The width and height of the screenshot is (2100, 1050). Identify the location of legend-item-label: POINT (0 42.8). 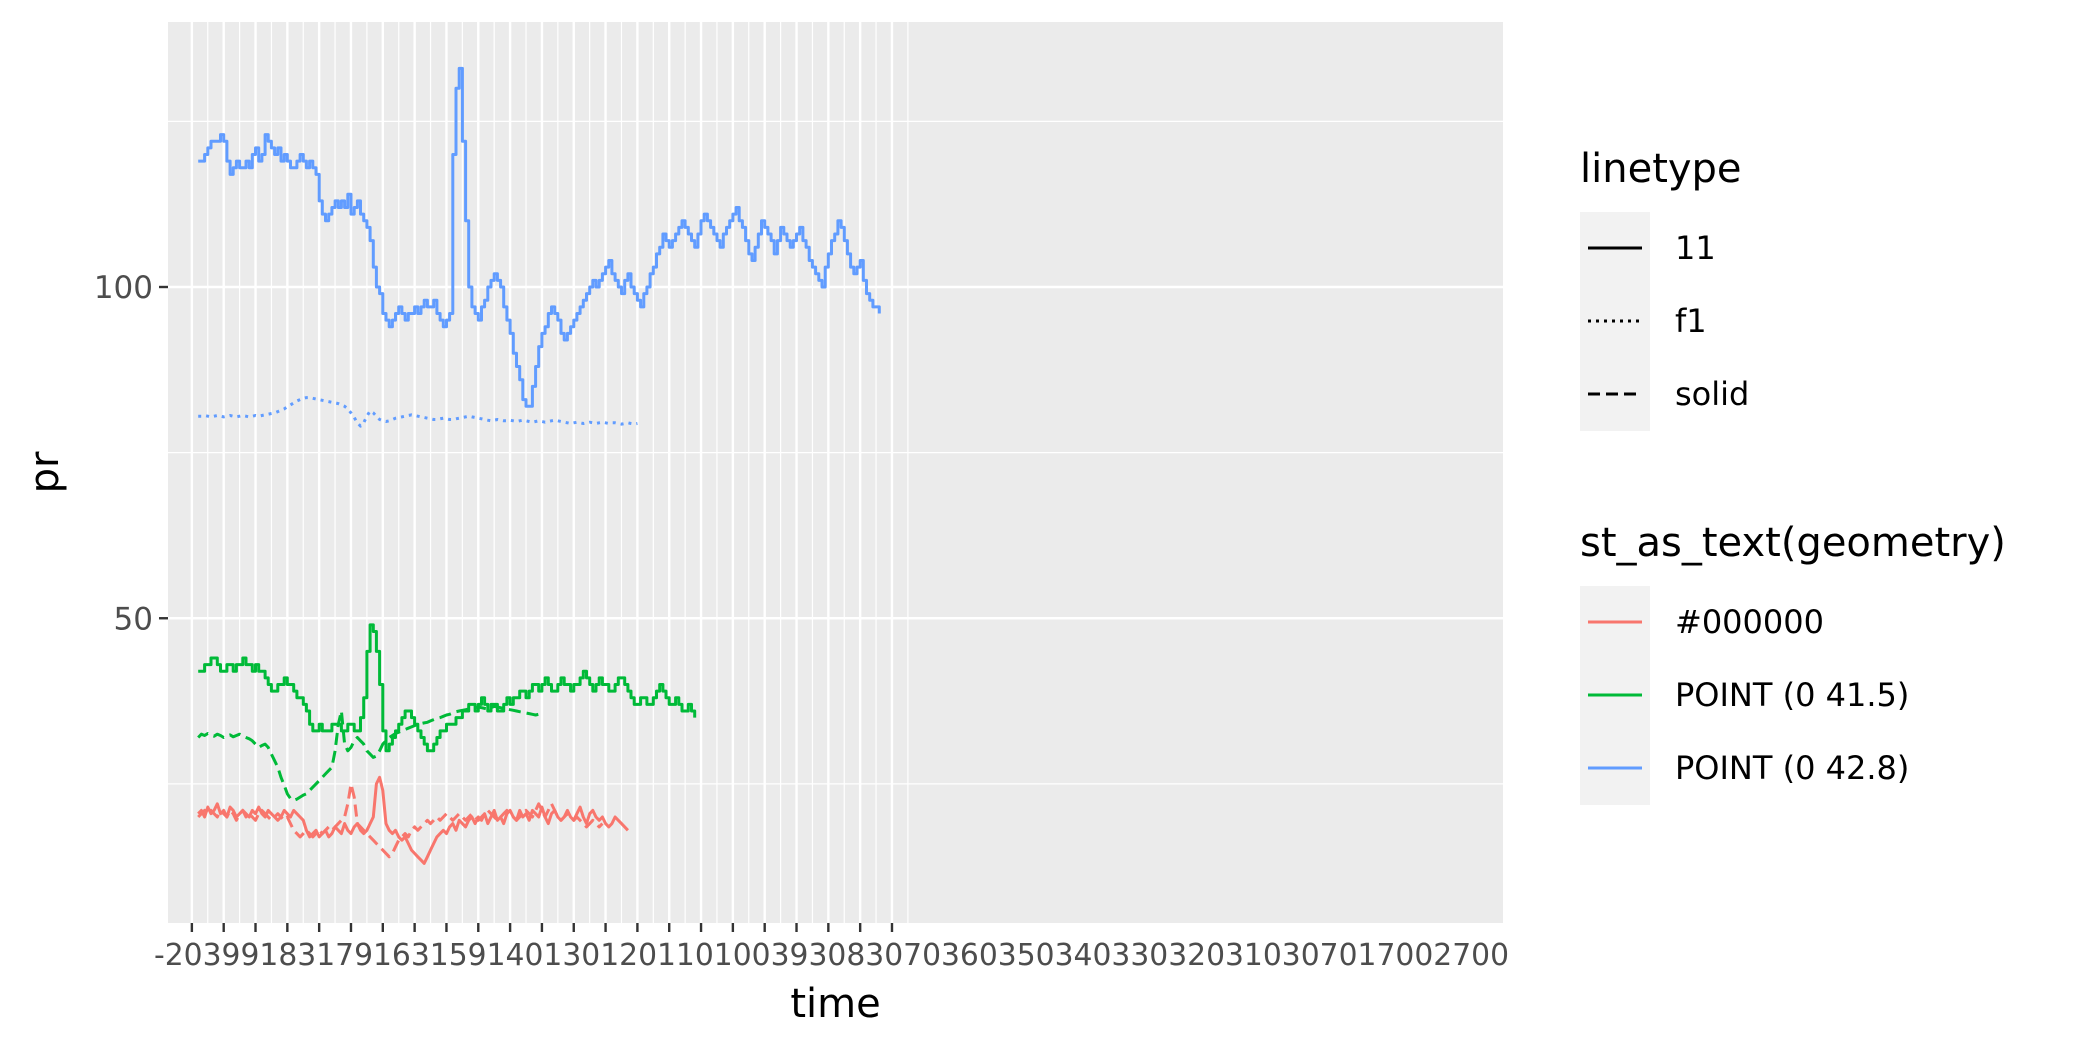
(1792, 768).